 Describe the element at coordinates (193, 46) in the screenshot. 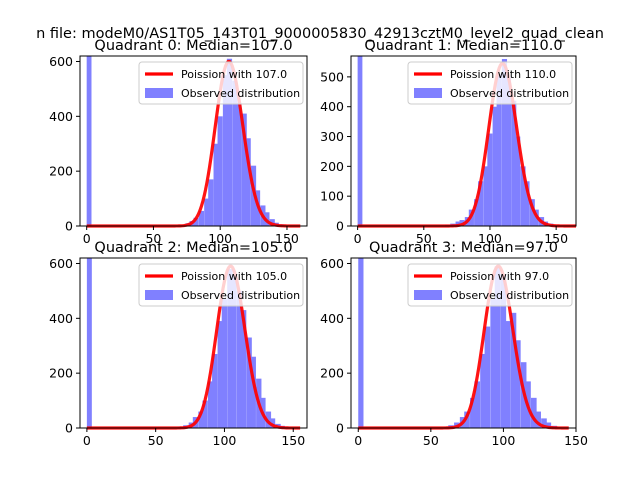

I see `subplot-title: Quadrant 0: Median=107.0` at that location.